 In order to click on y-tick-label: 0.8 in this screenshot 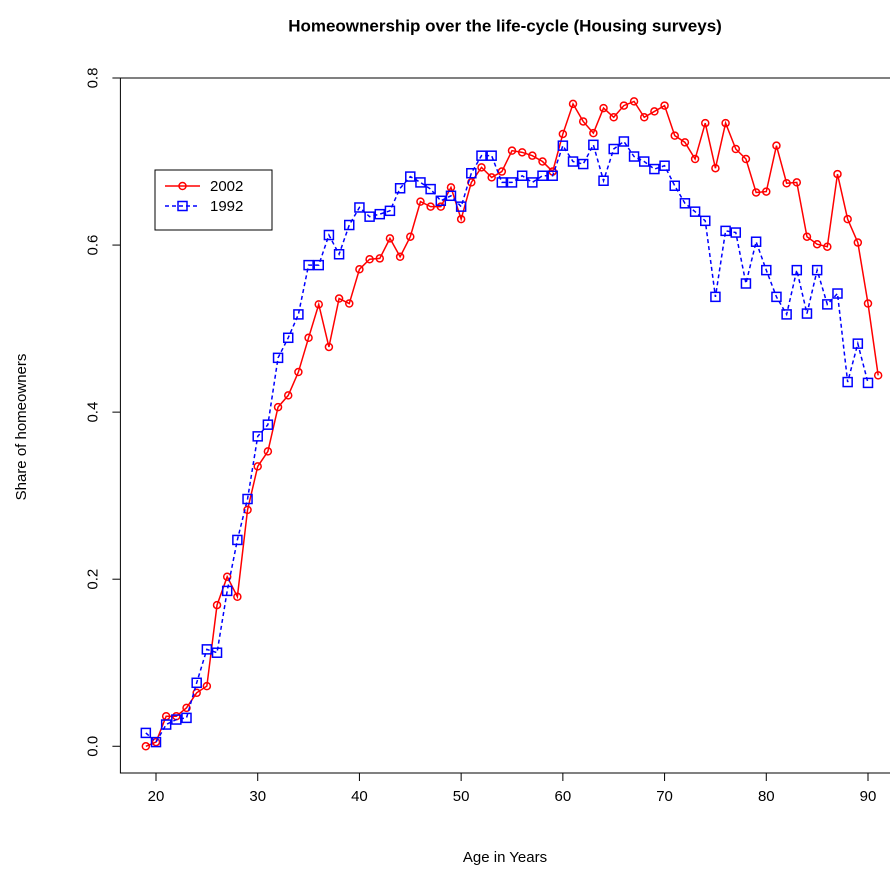, I will do `click(92, 78)`.